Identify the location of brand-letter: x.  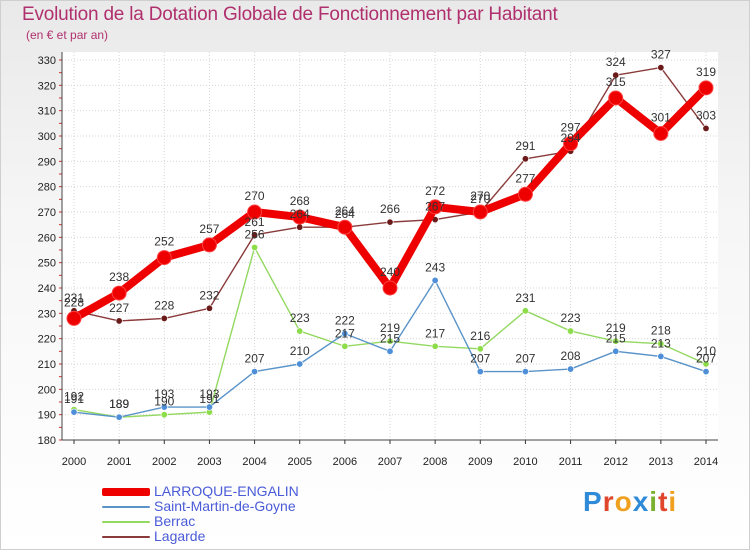
(641, 501).